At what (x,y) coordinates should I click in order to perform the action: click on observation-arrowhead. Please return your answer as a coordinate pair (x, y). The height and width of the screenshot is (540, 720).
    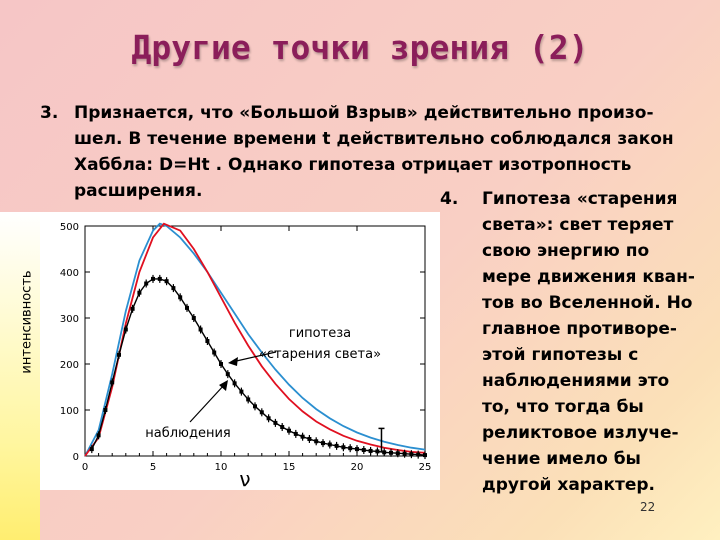
    Looking at the image, I should click on (223, 385).